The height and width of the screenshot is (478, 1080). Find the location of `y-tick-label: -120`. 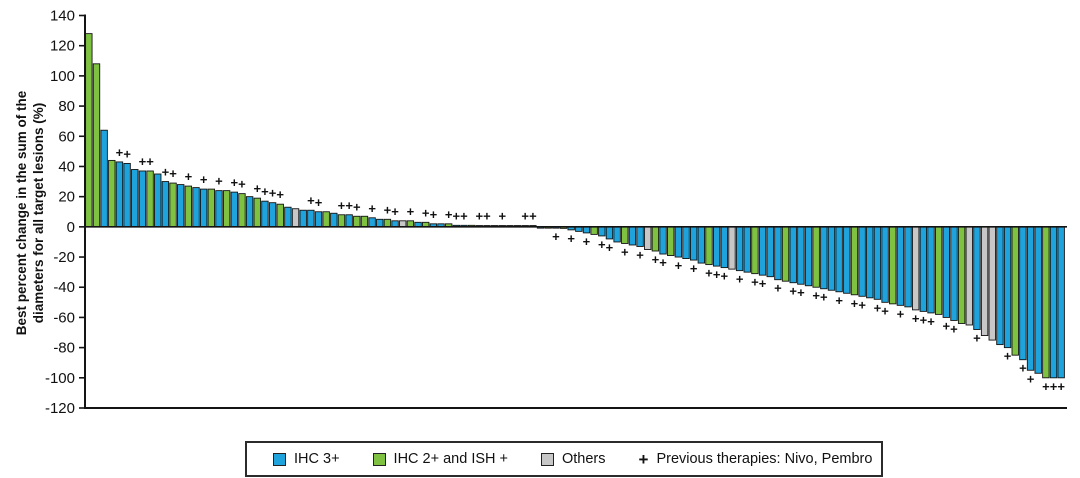

y-tick-label: -120 is located at coordinates (60, 408).